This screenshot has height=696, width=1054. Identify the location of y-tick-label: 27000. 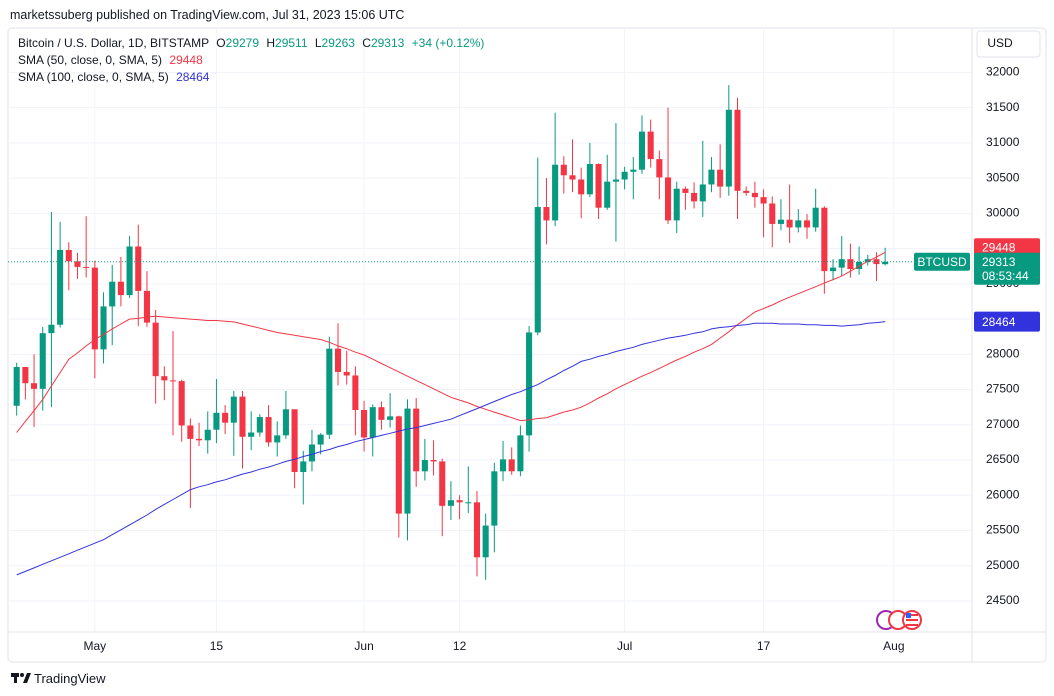
(1003, 424).